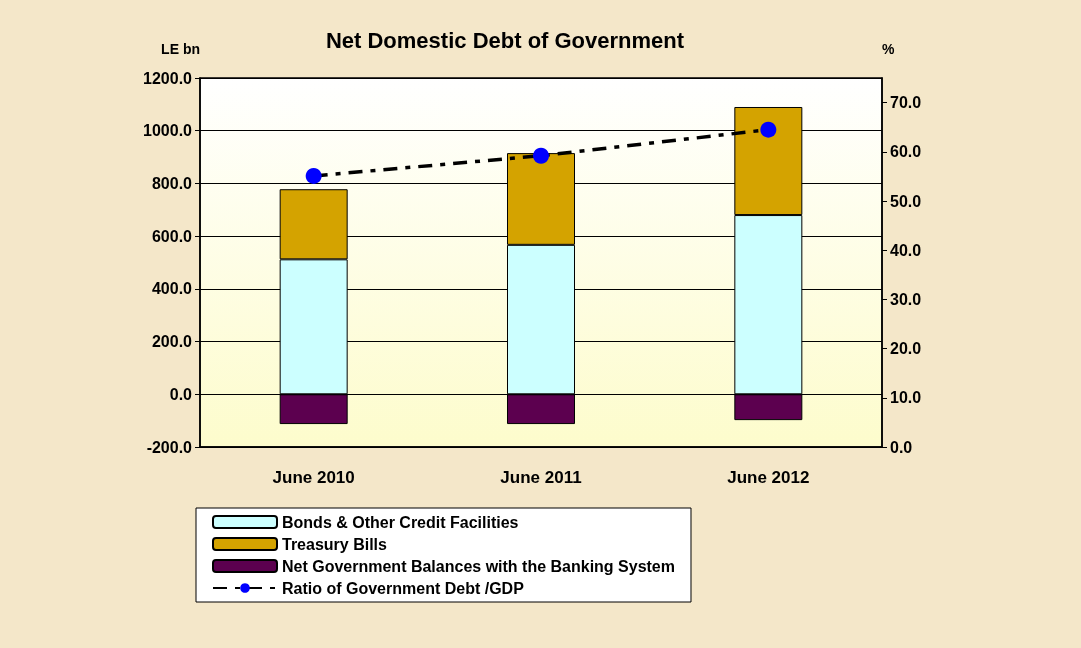 This screenshot has height=648, width=1081. What do you see at coordinates (505, 40) in the screenshot?
I see `chart-title: Net Domestic Debt of Government` at bounding box center [505, 40].